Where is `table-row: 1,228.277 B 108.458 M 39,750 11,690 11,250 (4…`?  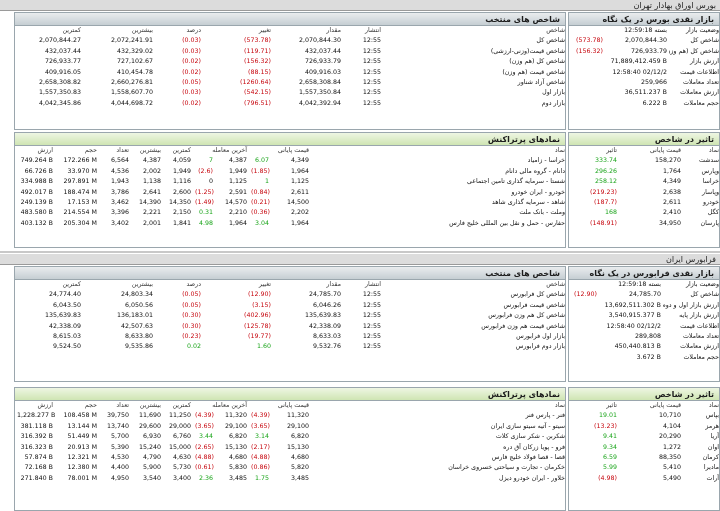 table-row: 1,228.277 B 108.458 M 39,750 11,690 11,250 (4… is located at coordinates (290, 416).